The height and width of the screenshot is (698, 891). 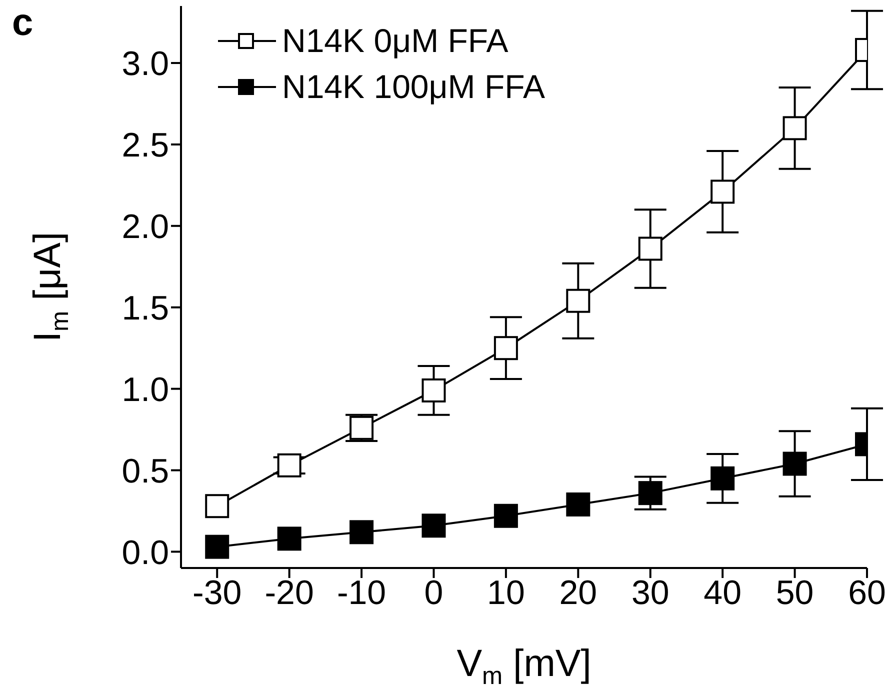 I want to click on x-tick-label: 10, so click(x=506, y=593).